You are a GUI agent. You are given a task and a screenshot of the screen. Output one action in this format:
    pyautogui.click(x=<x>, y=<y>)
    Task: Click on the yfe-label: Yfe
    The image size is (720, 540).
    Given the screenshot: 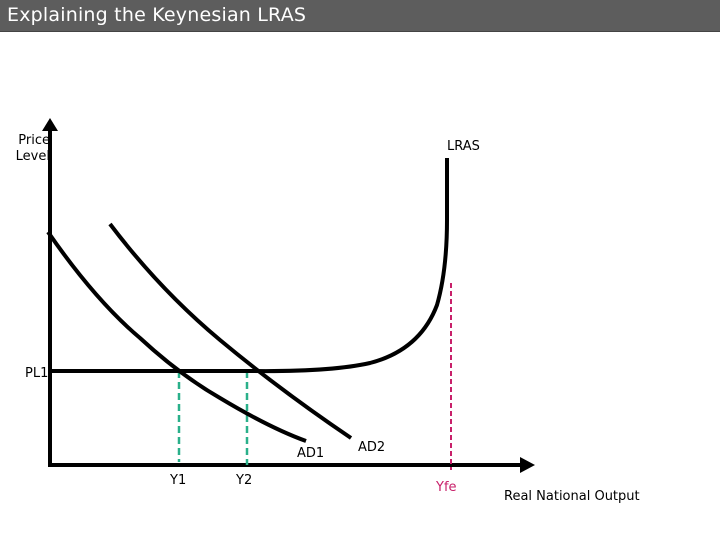 What is the action you would take?
    pyautogui.click(x=446, y=487)
    